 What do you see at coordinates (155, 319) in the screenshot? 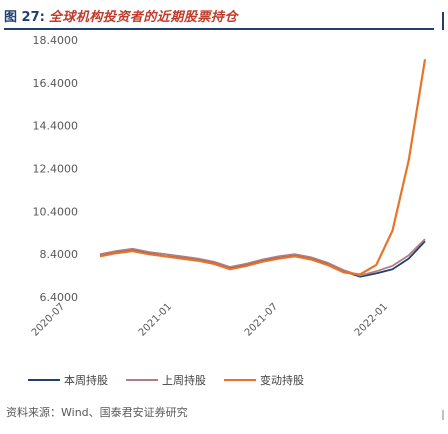
I see `x-tick-label: 2021-01` at bounding box center [155, 319].